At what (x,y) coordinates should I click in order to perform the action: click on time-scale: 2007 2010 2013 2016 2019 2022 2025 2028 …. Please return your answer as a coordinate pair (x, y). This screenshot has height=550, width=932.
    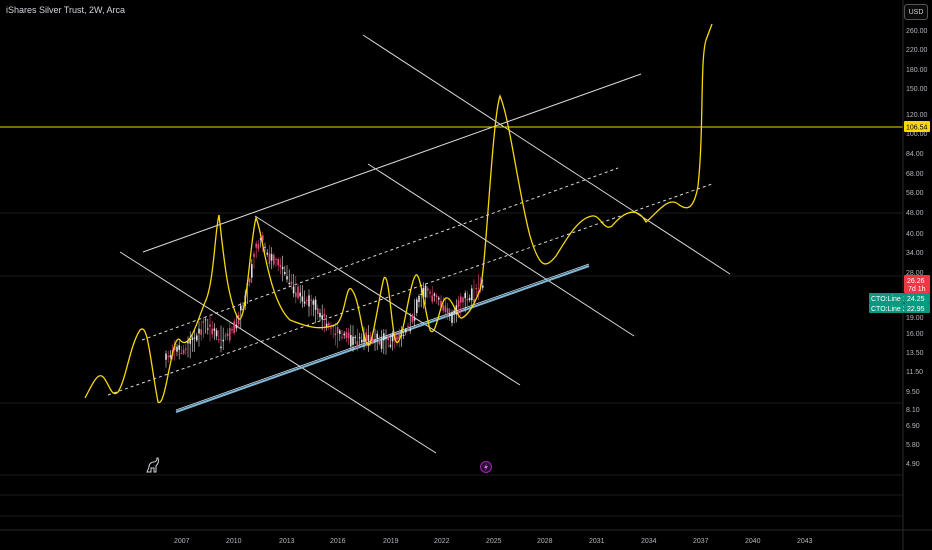
    Looking at the image, I should click on (493, 541).